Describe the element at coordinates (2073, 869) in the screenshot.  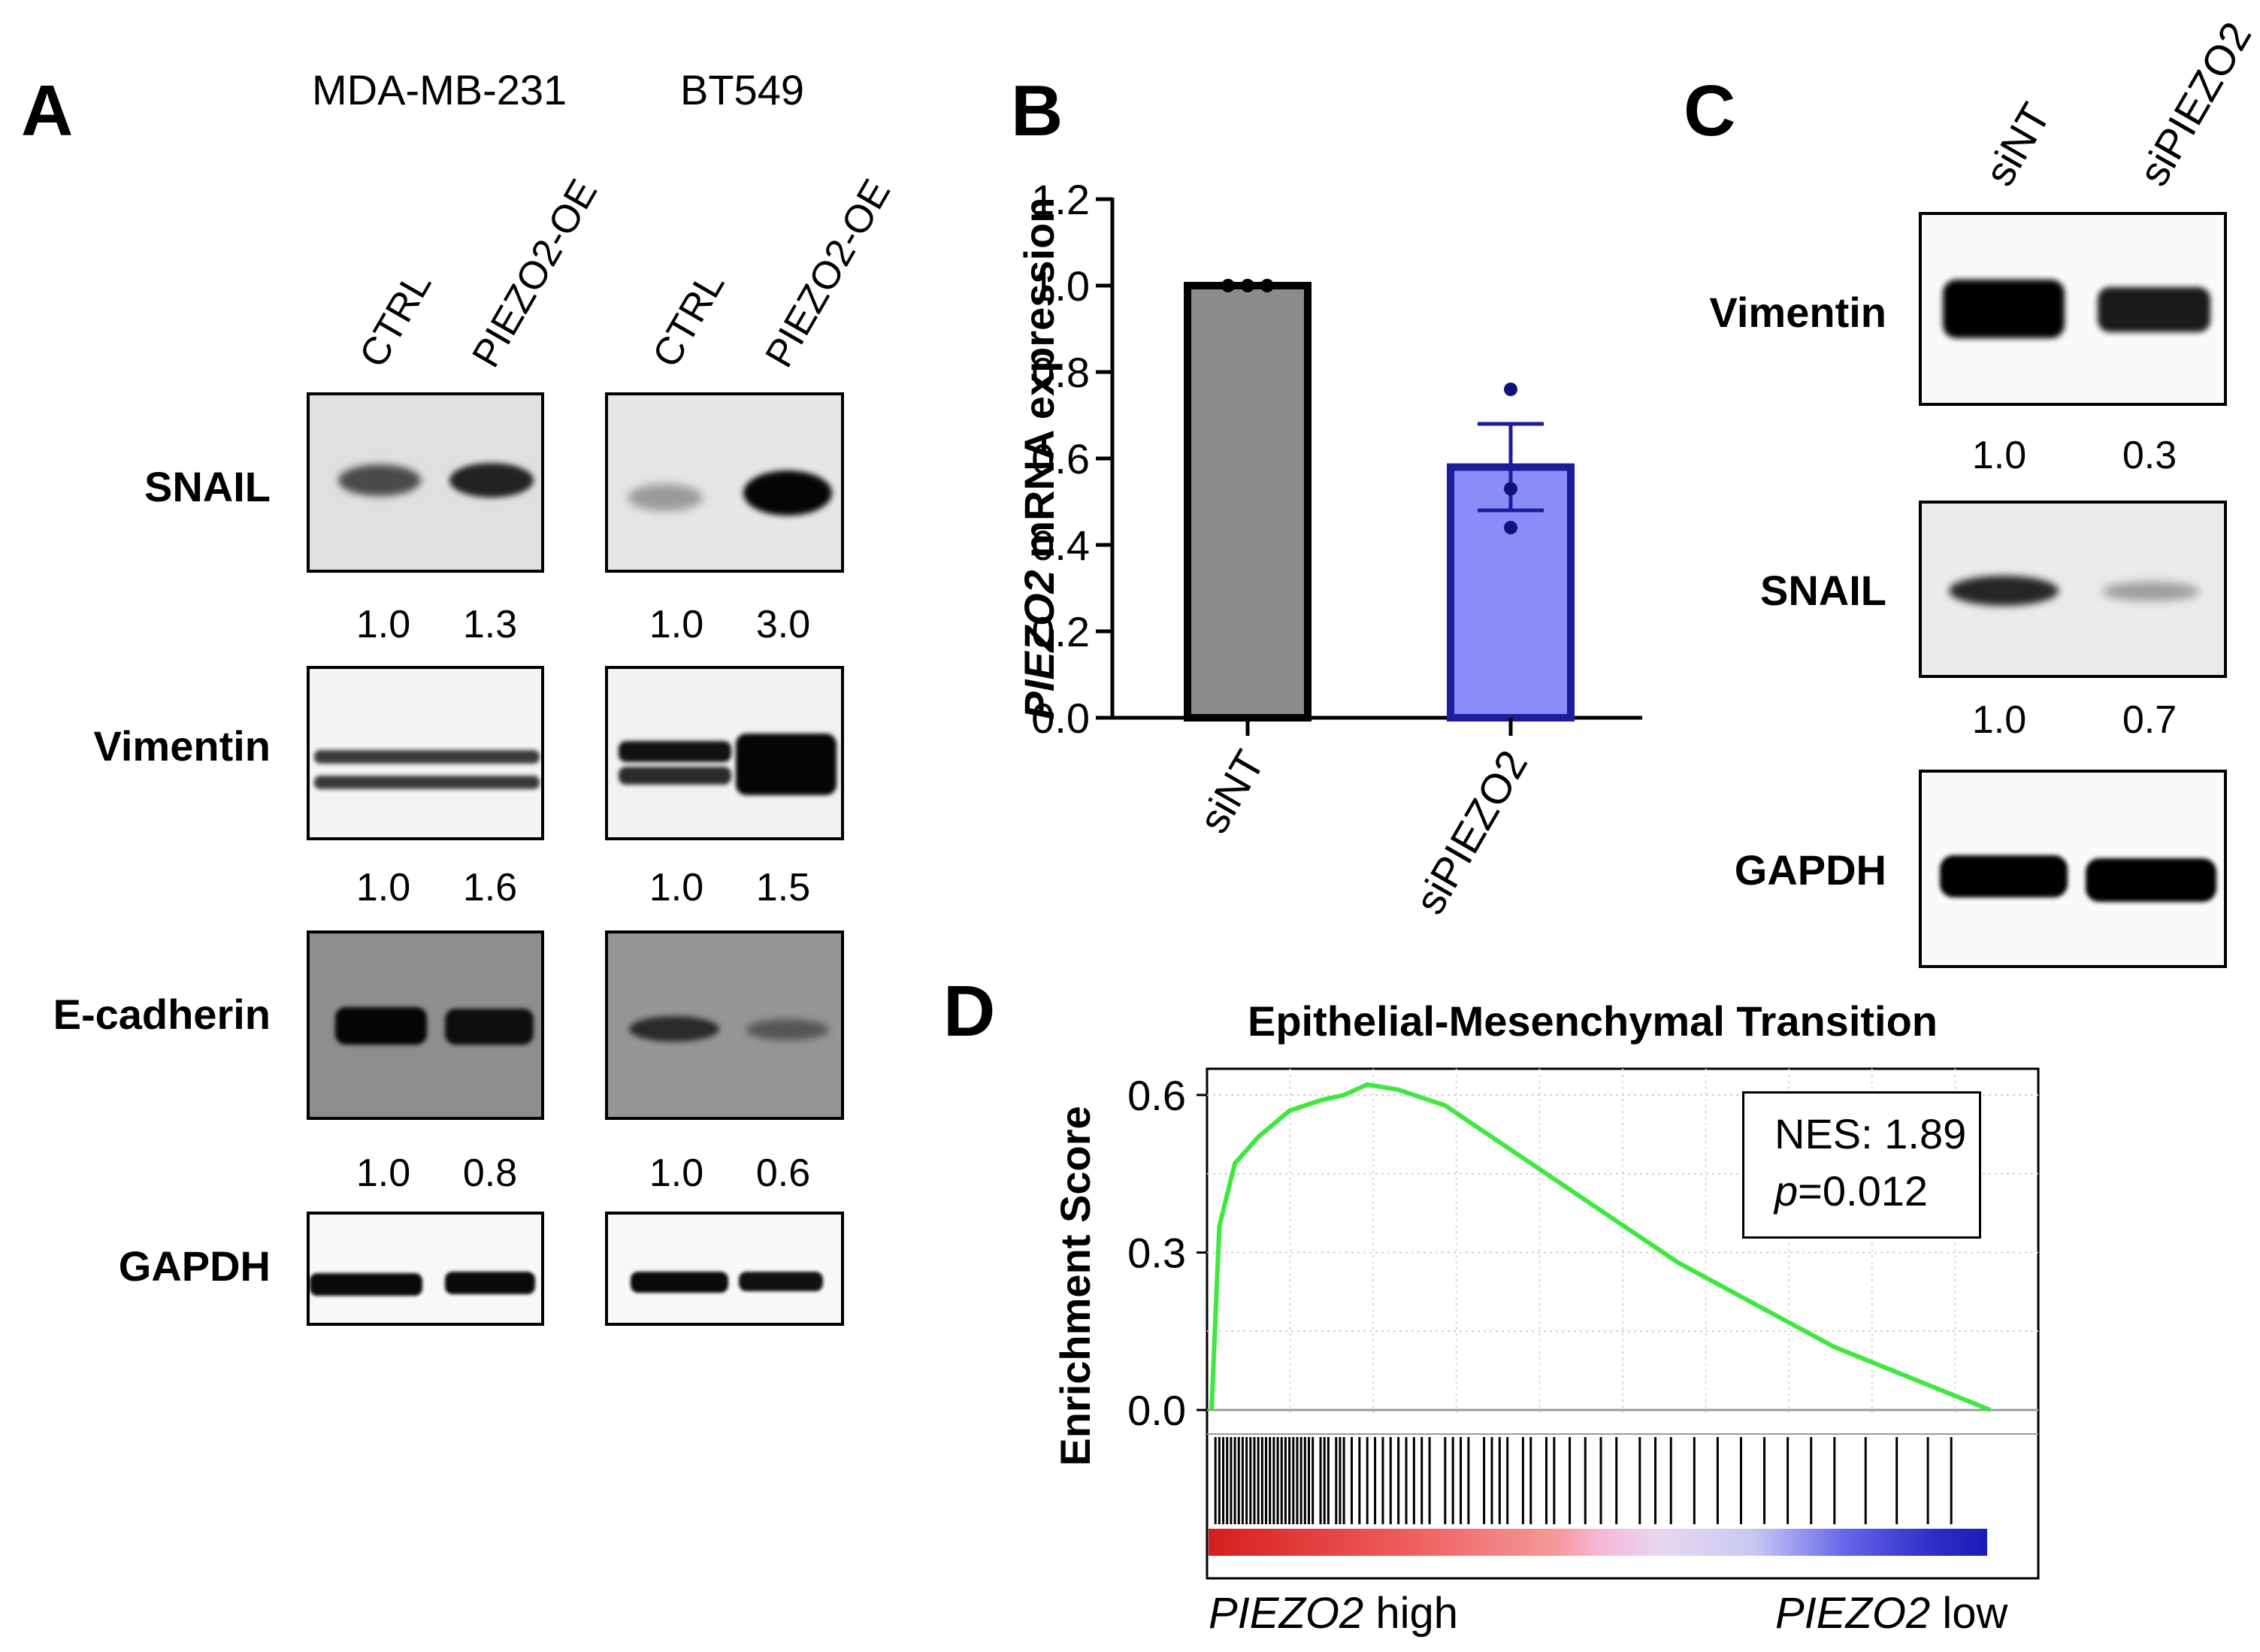
I see `blot-c-gapdh` at that location.